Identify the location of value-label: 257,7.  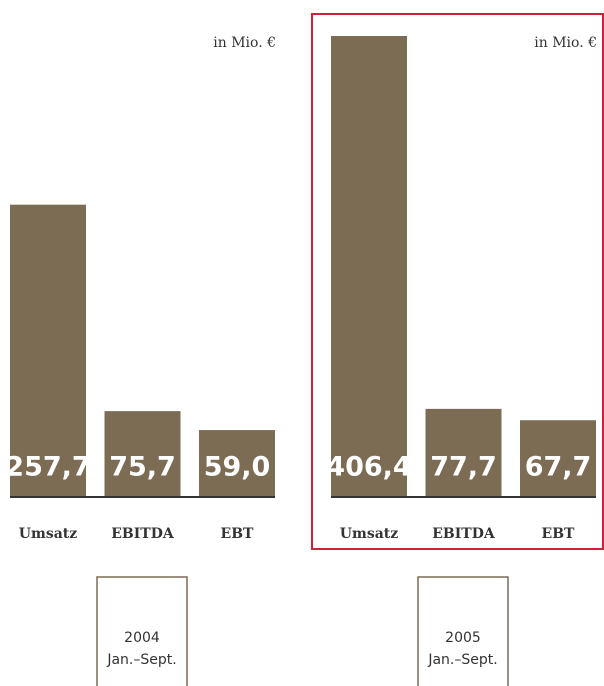
(47, 467).